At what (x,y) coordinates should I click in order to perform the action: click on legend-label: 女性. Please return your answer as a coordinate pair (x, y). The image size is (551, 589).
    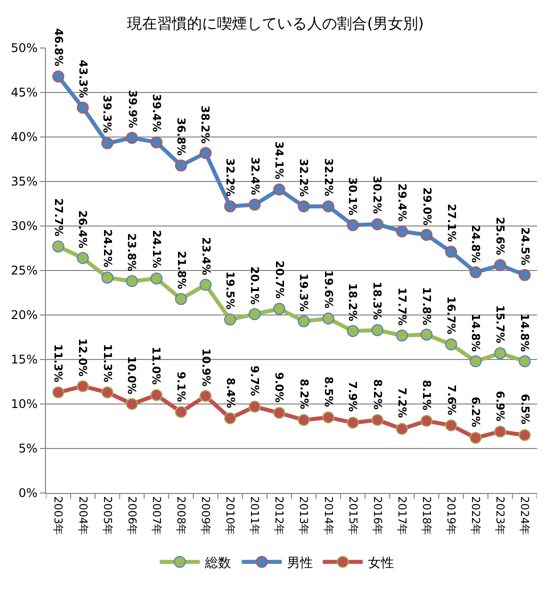
    Looking at the image, I should click on (381, 563).